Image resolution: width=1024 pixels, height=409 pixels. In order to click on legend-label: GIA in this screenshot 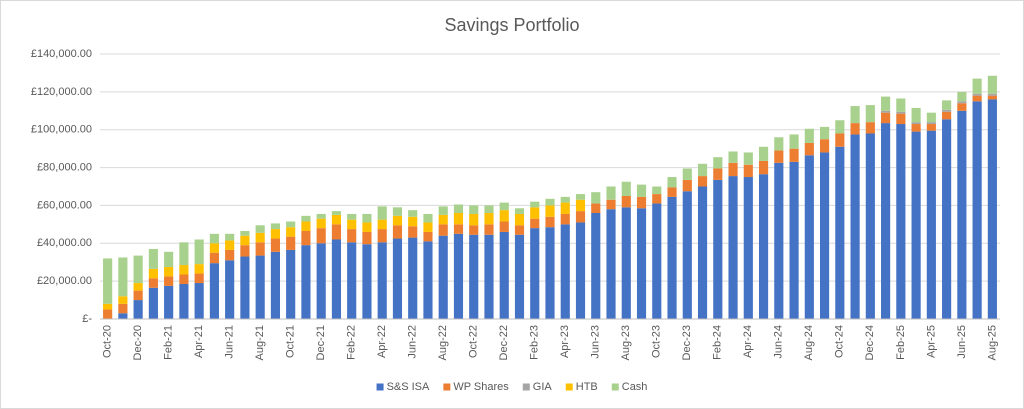, I will do `click(543, 387)`.